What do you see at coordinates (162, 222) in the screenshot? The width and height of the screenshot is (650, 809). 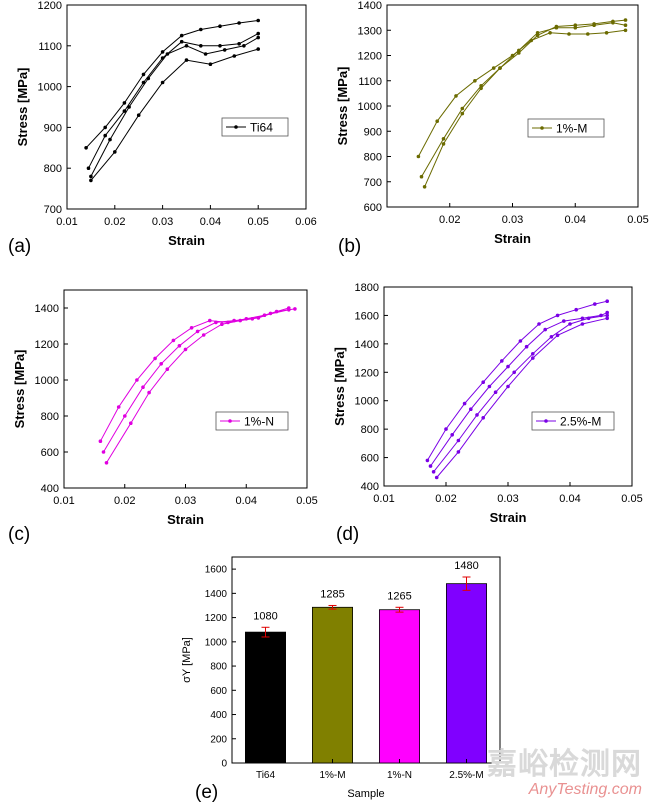 I see `x-tick-label: 0.03` at bounding box center [162, 222].